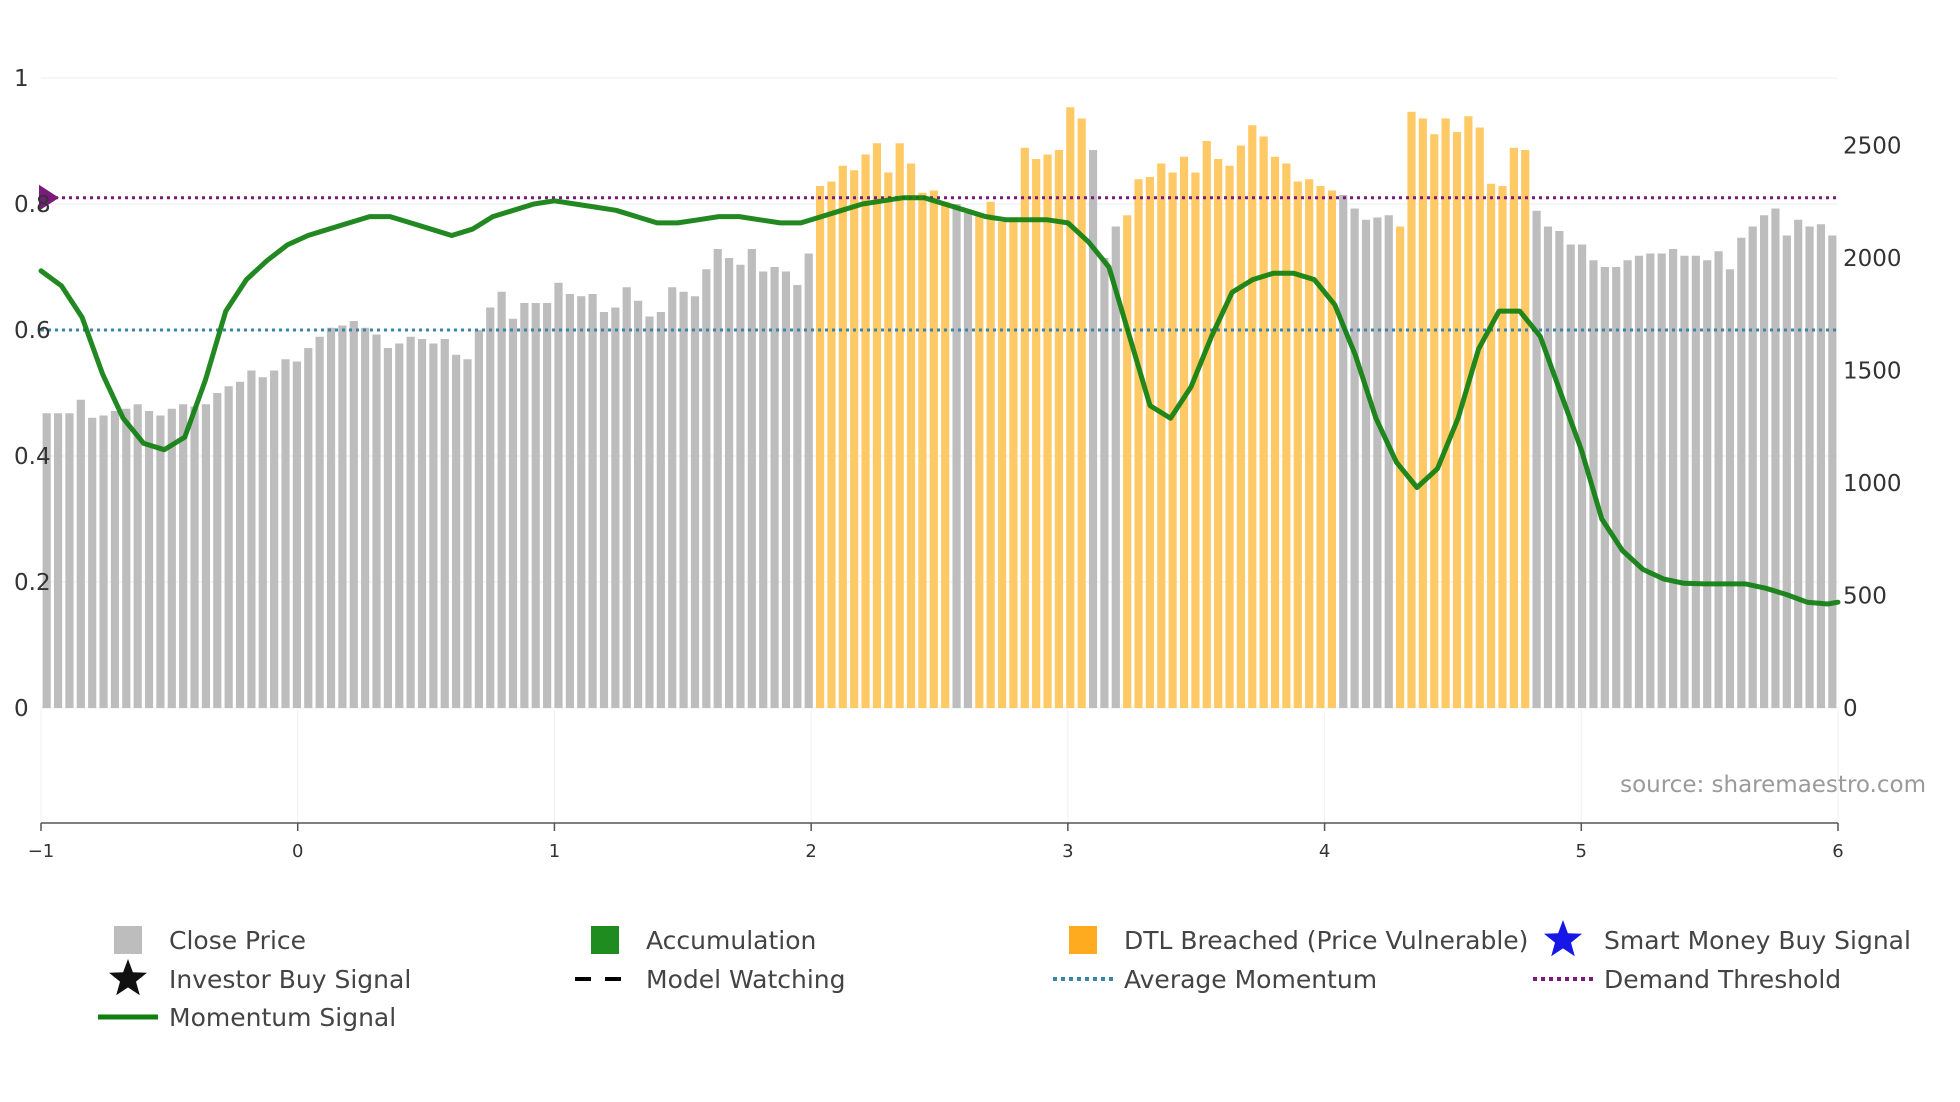  Describe the element at coordinates (1865, 597) in the screenshot. I see `y-right-tick-label: 500` at that location.